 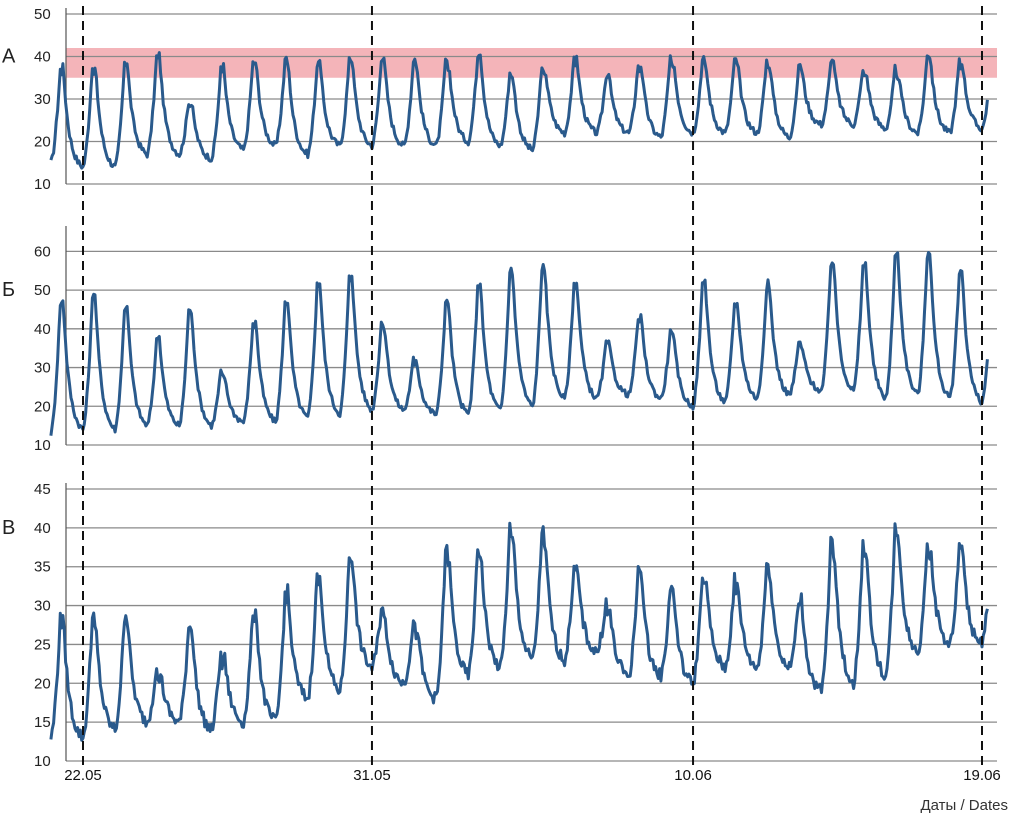 I want to click on y-tick-label: 60, so click(x=42, y=251).